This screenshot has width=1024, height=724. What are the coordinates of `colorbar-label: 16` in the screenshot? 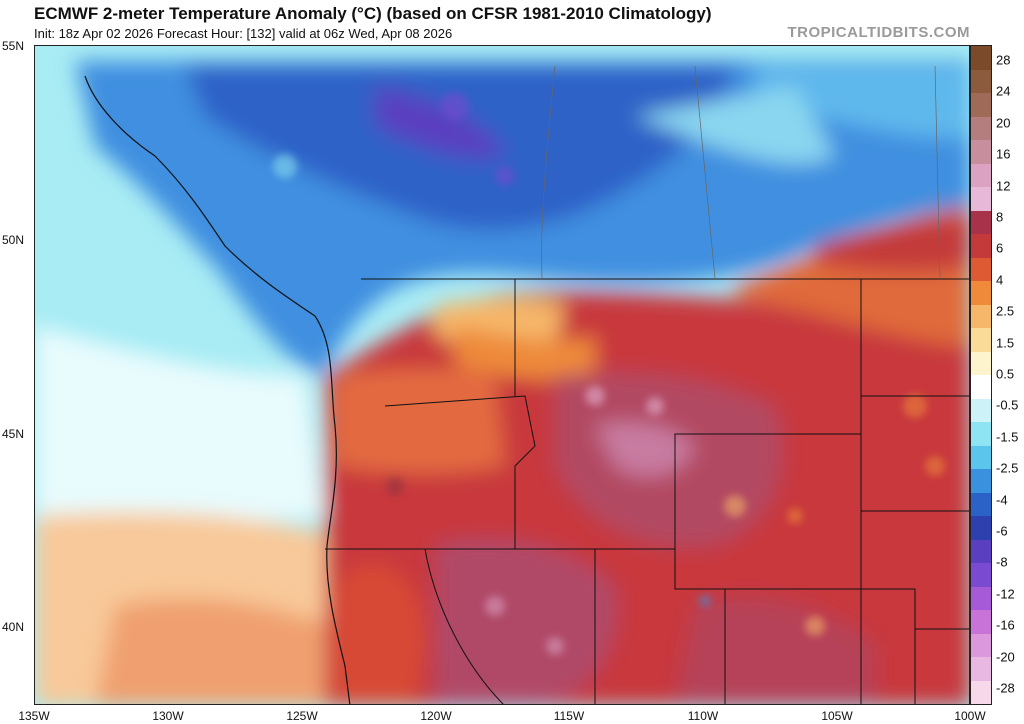 It's located at (1003, 154).